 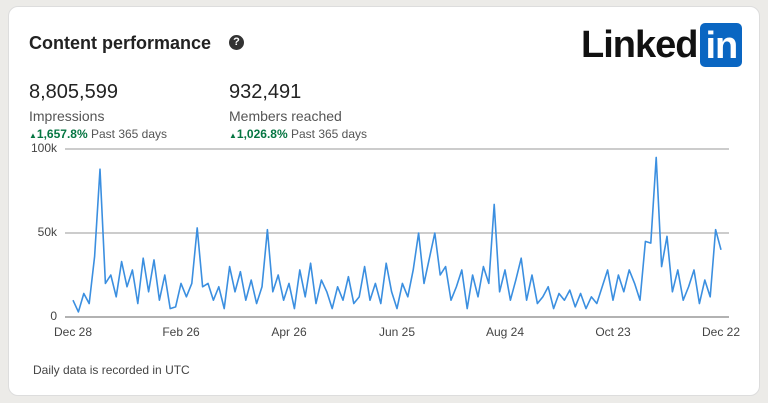 I want to click on logo: Linked in, so click(x=662, y=45).